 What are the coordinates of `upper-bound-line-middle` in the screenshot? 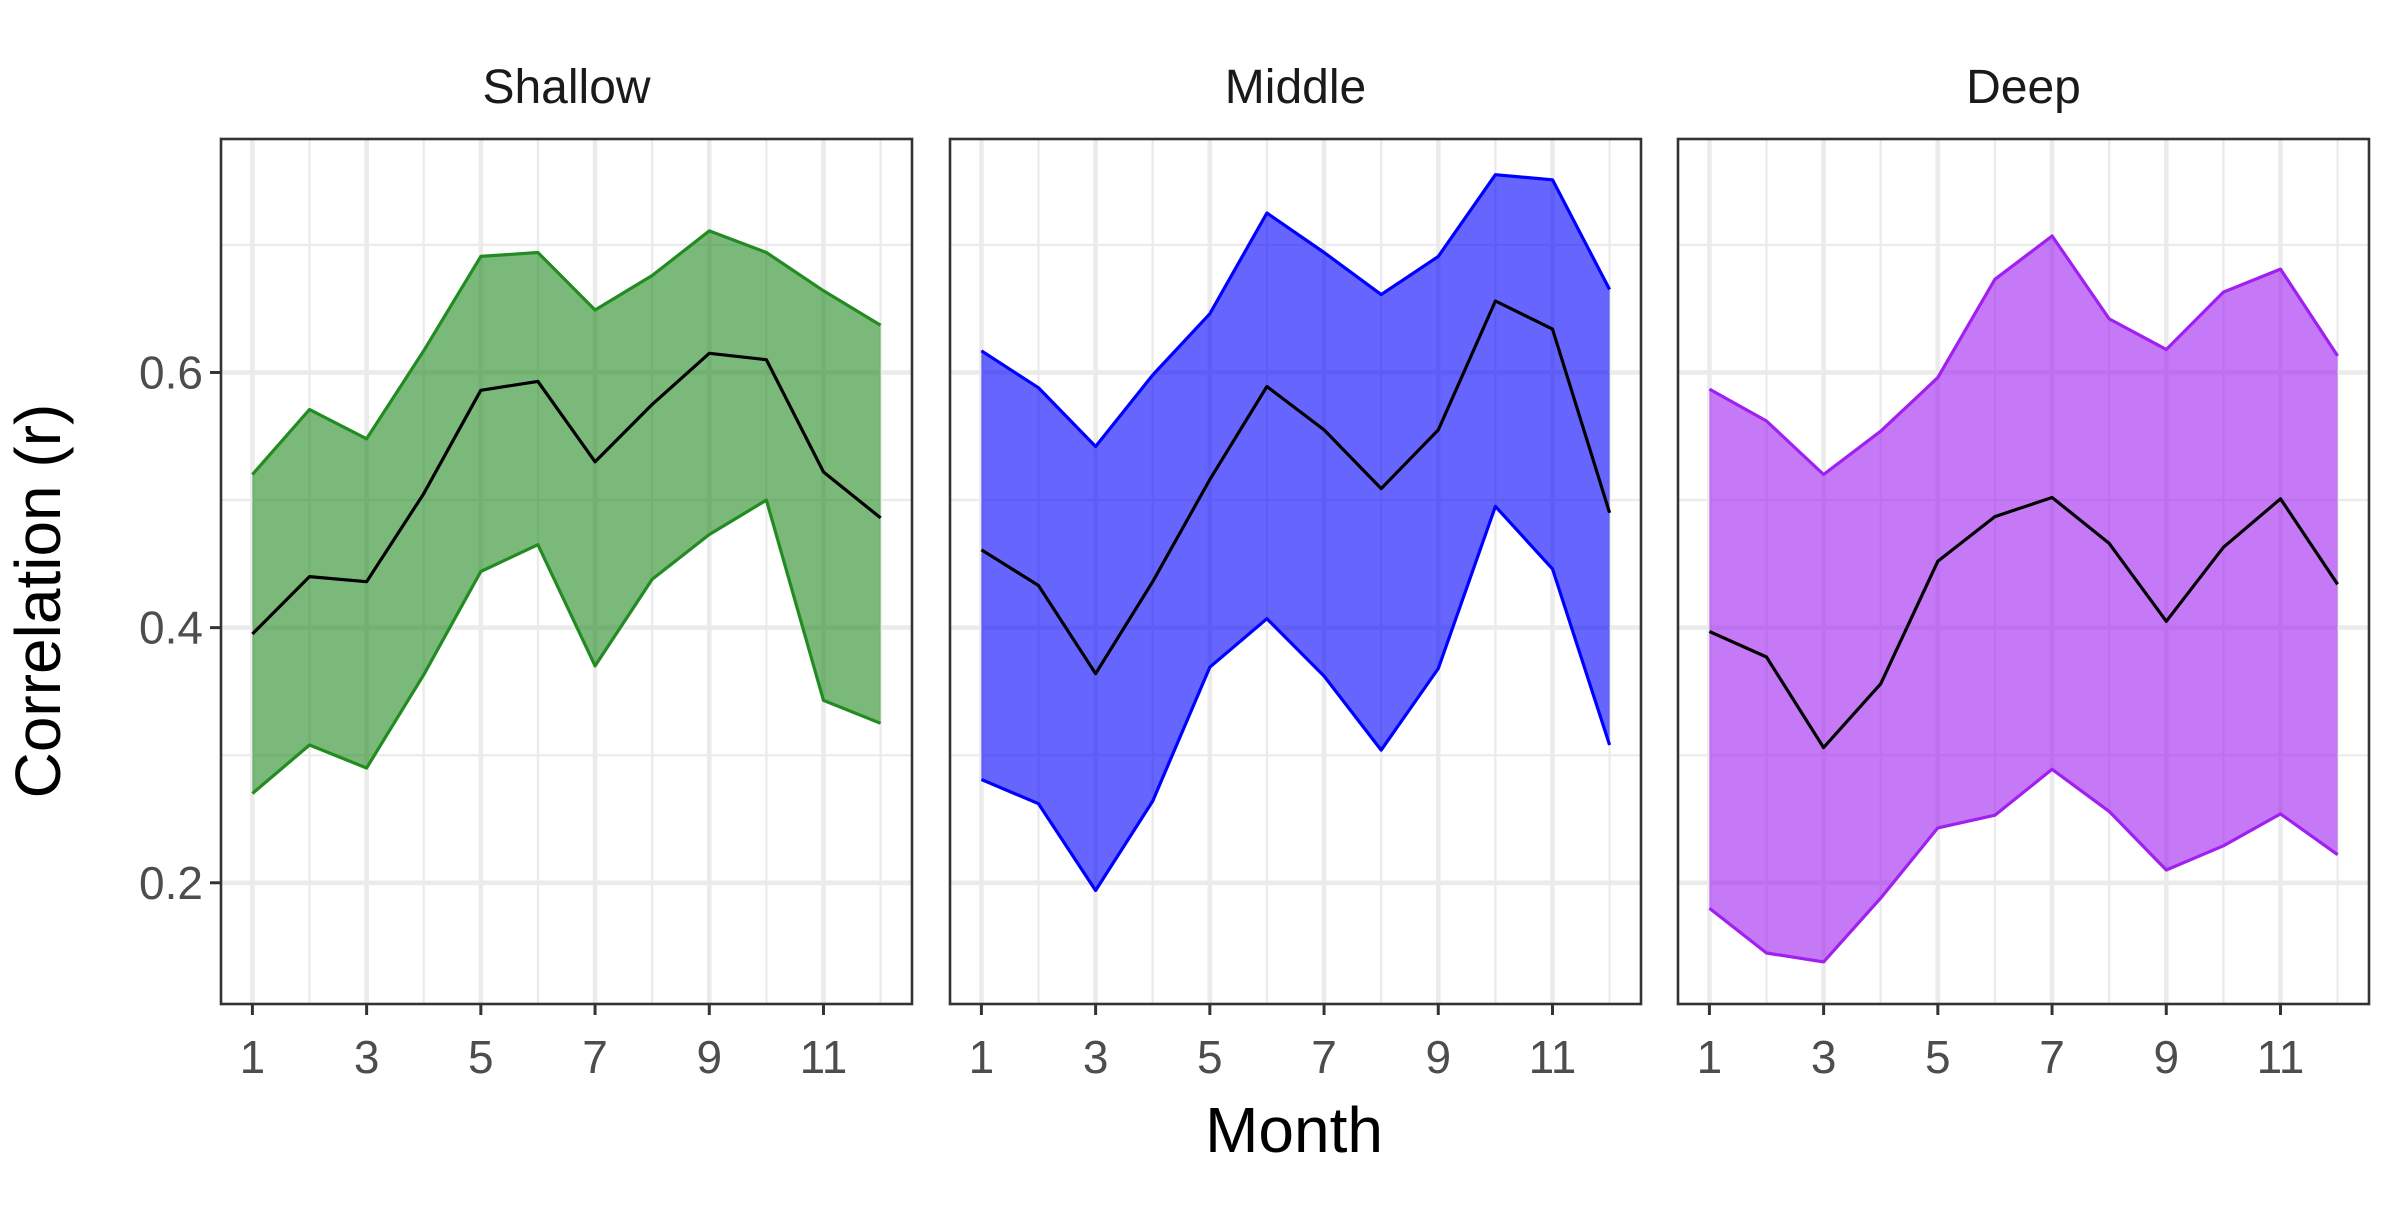 It's located at (1296, 311).